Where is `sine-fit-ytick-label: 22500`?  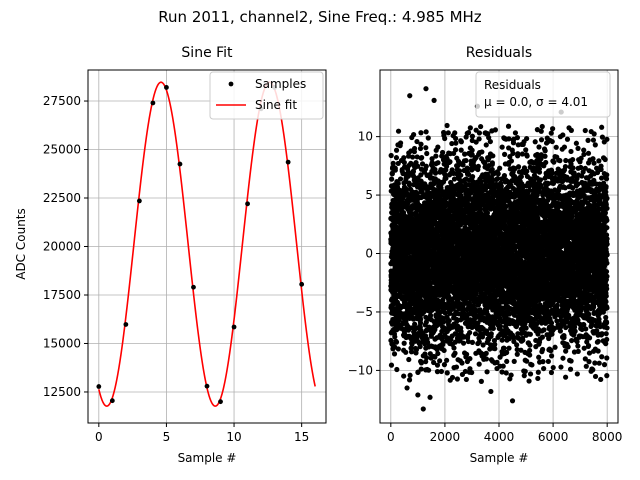
sine-fit-ytick-label: 22500 is located at coordinates (62, 198).